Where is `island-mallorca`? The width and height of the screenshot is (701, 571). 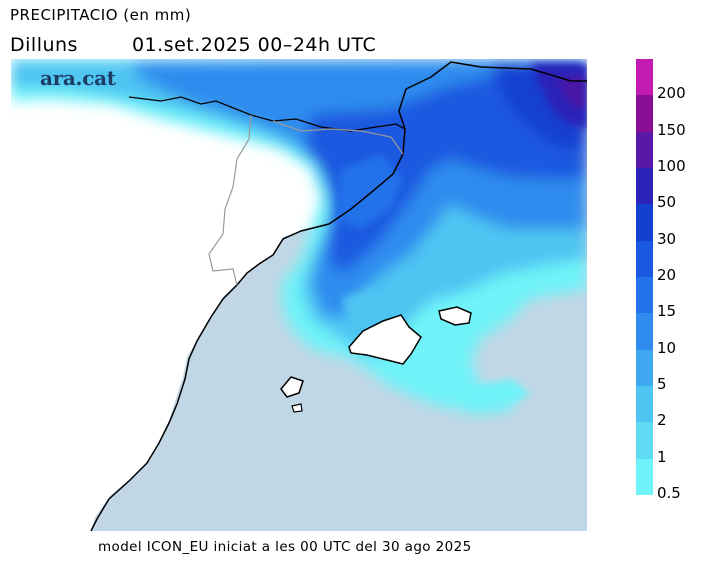
island-mallorca is located at coordinates (385, 339).